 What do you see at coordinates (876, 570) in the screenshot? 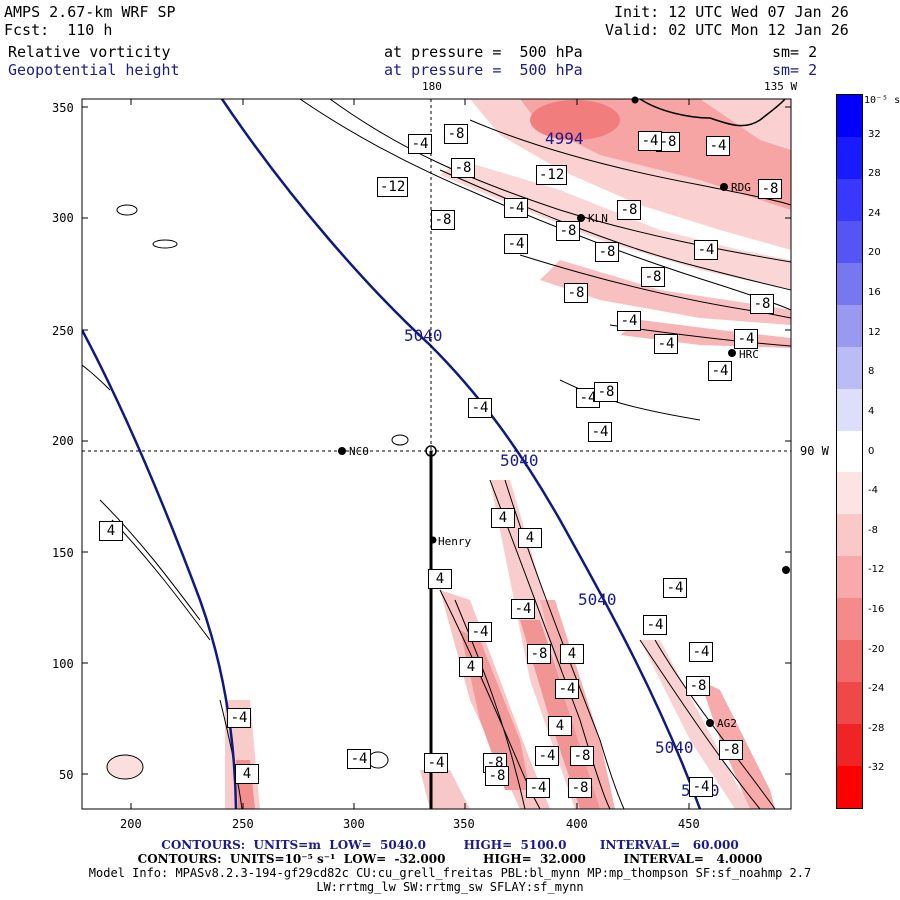
I see `colorbar-label: -12` at bounding box center [876, 570].